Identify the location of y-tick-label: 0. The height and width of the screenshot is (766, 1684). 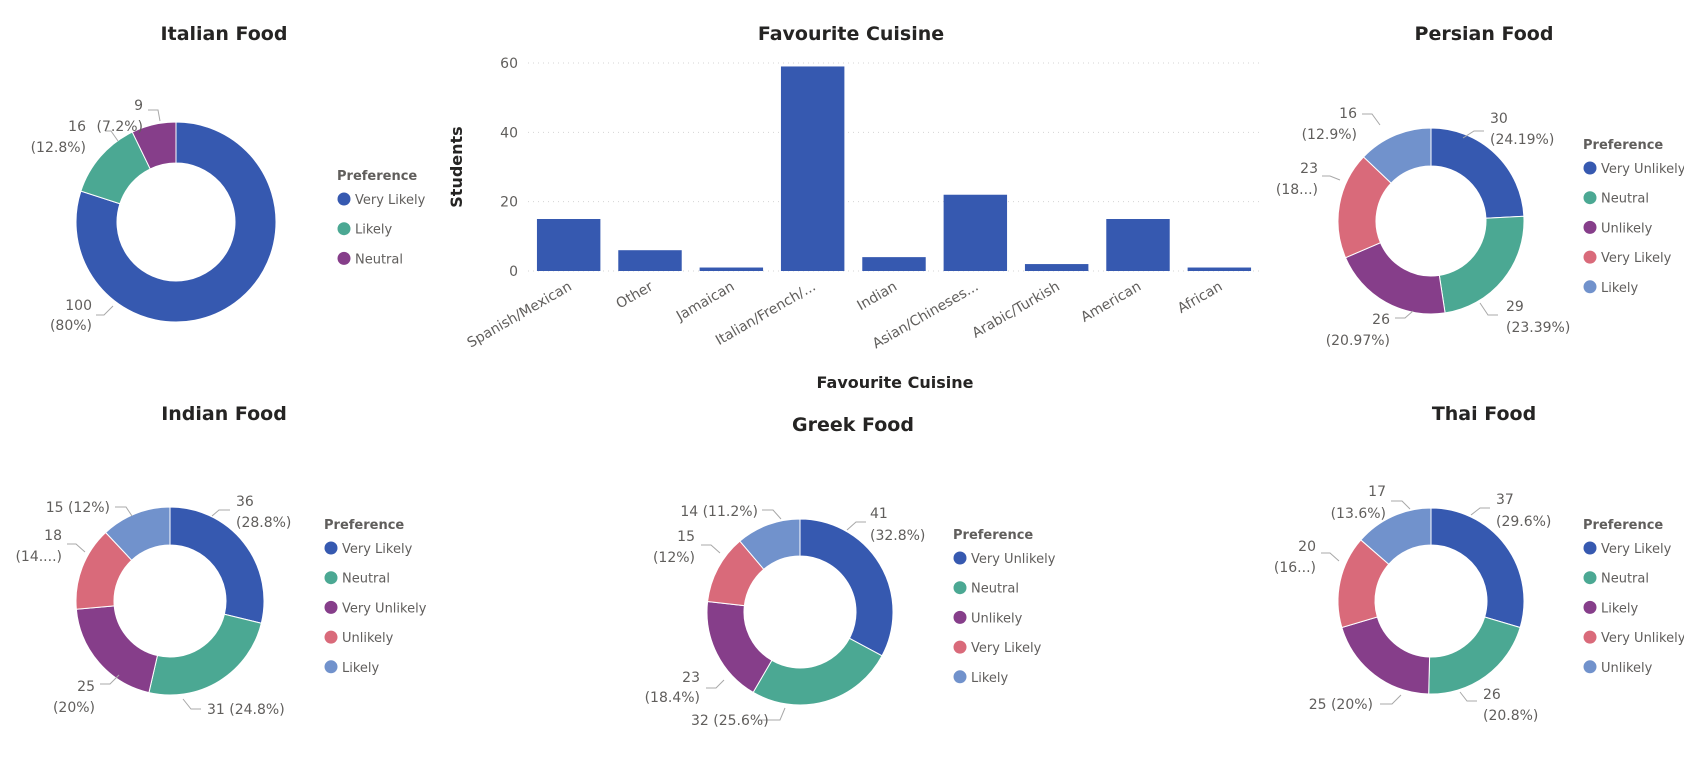
(513, 272).